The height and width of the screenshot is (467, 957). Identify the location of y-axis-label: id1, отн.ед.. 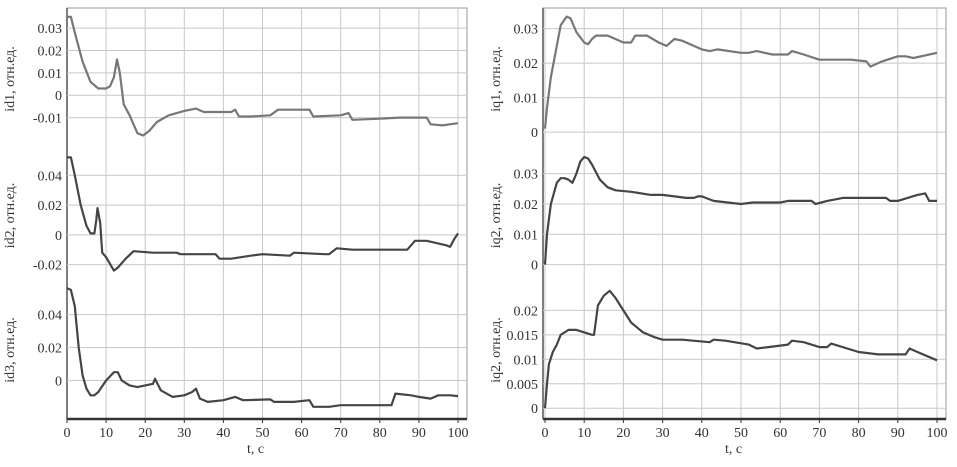
(10, 78).